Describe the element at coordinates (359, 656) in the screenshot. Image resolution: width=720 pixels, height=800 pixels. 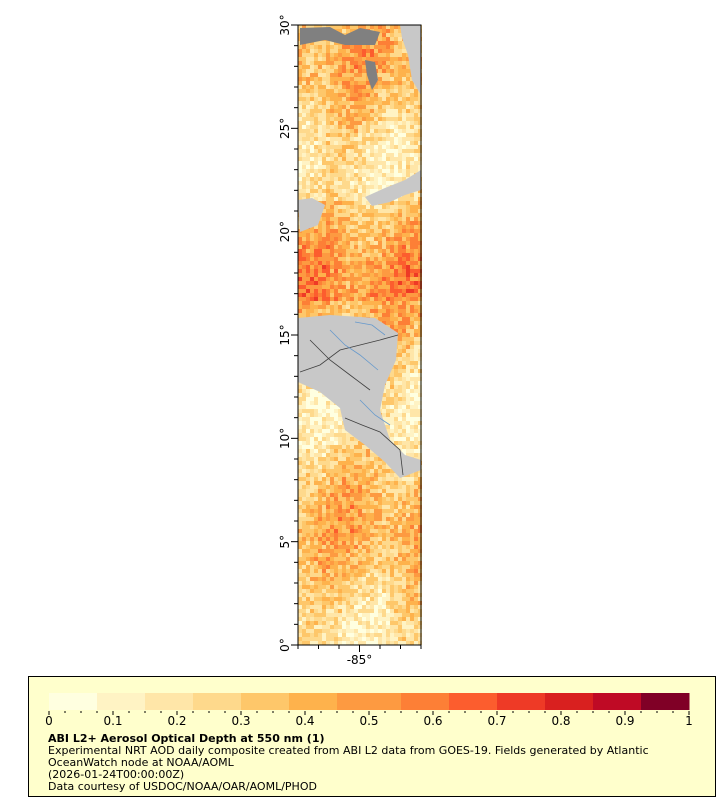
I see `lon-axis: -85°` at that location.